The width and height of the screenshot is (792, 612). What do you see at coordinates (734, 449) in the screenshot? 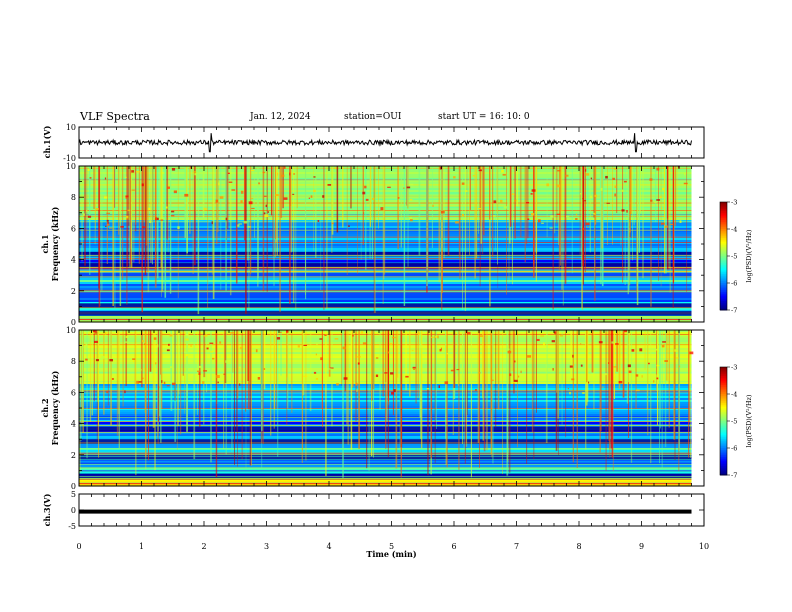
I see `colorbar-ch2-tick-label: -6` at bounding box center [734, 449].